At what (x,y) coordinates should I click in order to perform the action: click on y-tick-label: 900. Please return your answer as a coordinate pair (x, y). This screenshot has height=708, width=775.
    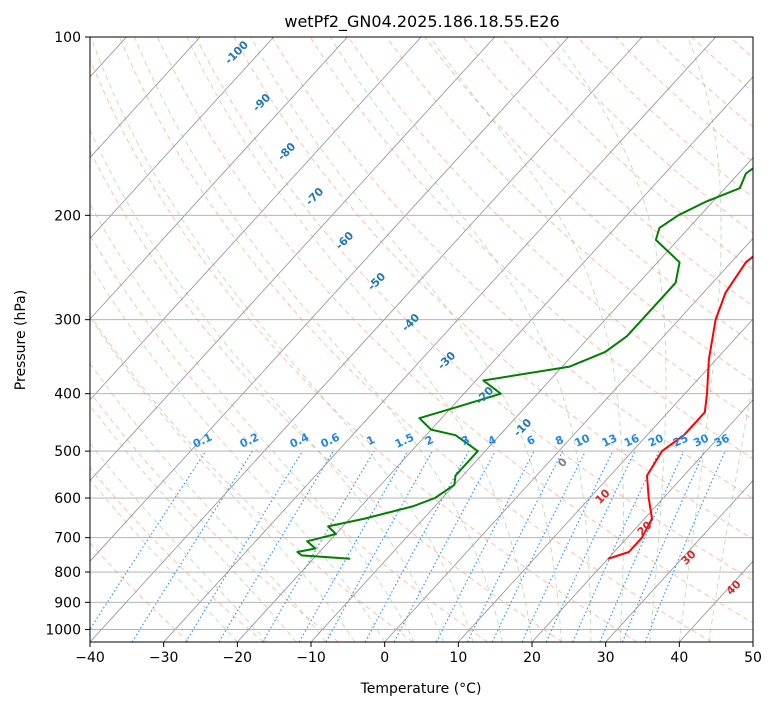
    Looking at the image, I should click on (67, 603).